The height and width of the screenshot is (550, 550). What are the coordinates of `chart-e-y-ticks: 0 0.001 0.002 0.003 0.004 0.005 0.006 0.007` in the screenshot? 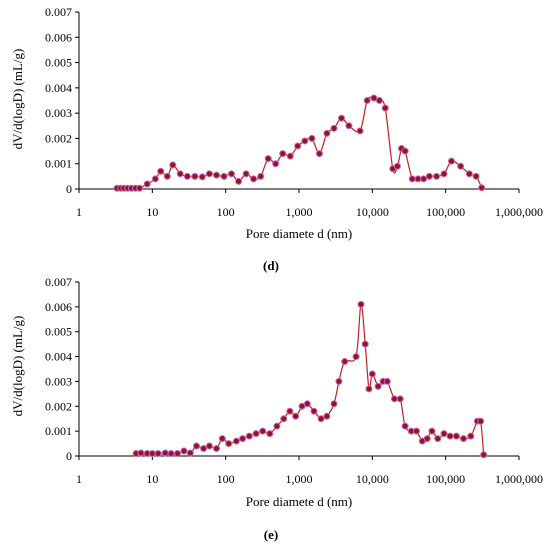 It's located at (62, 369).